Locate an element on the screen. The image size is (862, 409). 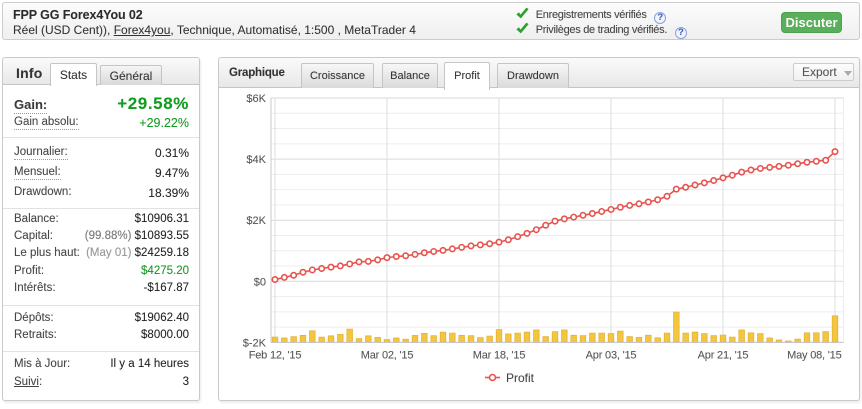
svg-text: Mar 18, '15 is located at coordinates (499, 355).